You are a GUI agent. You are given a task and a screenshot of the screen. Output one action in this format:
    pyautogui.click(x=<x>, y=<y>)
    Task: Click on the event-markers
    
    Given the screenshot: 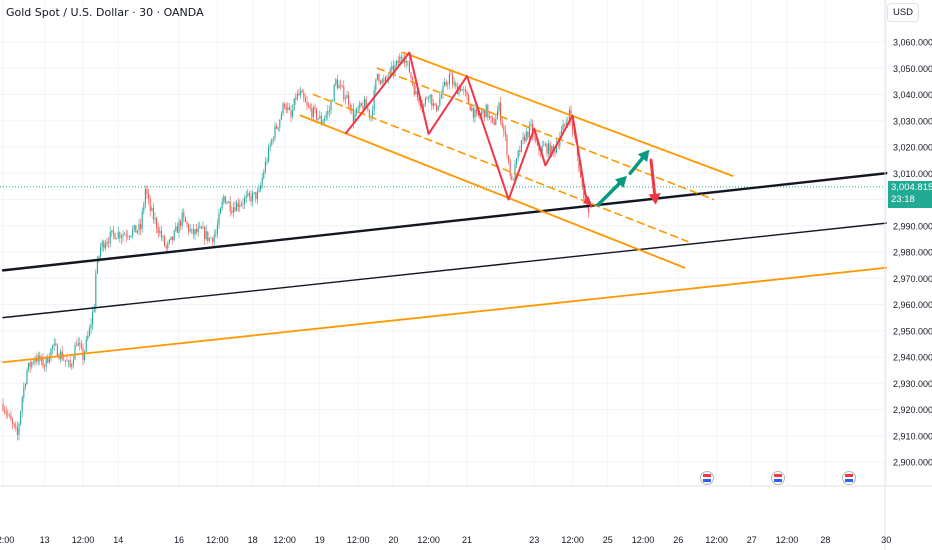 What is the action you would take?
    pyautogui.click(x=778, y=478)
    